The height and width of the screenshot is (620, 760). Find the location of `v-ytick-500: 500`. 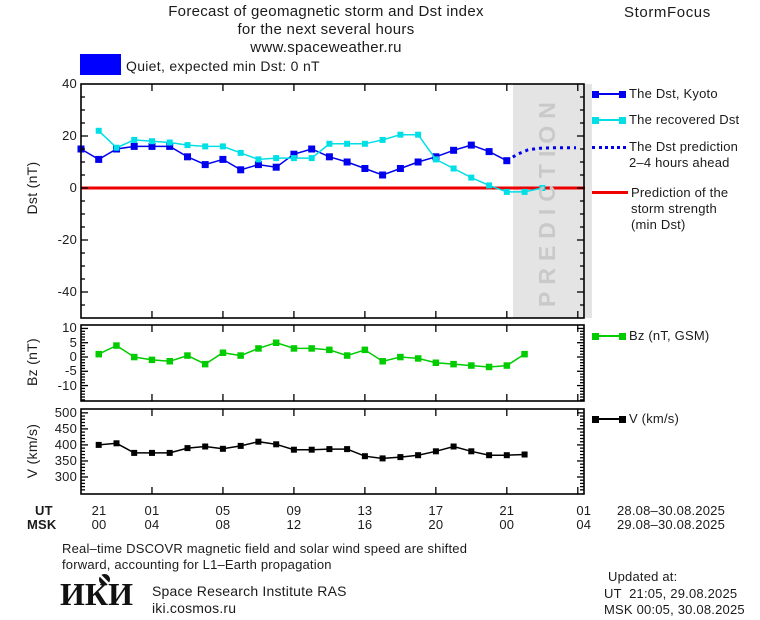

v-ytick-500: 500 is located at coordinates (65, 412).